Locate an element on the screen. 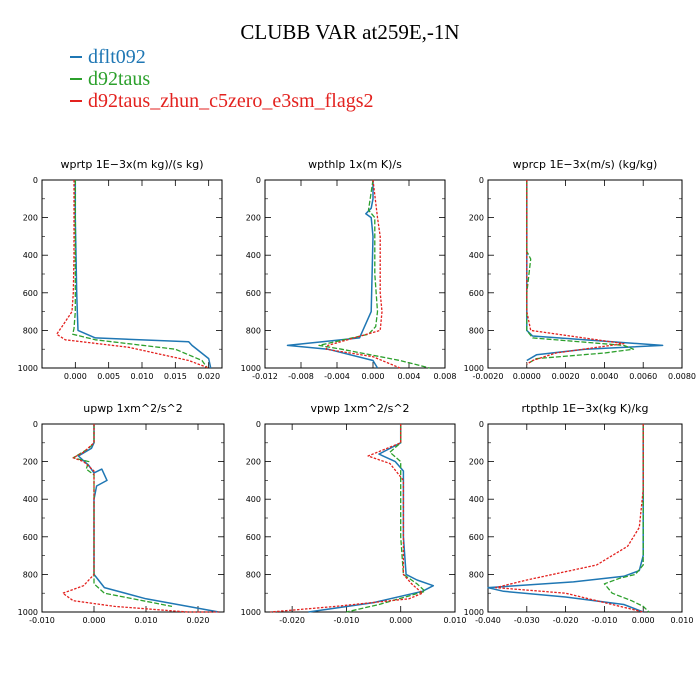  legend-item-dflt092: dflt092 is located at coordinates (221, 57).